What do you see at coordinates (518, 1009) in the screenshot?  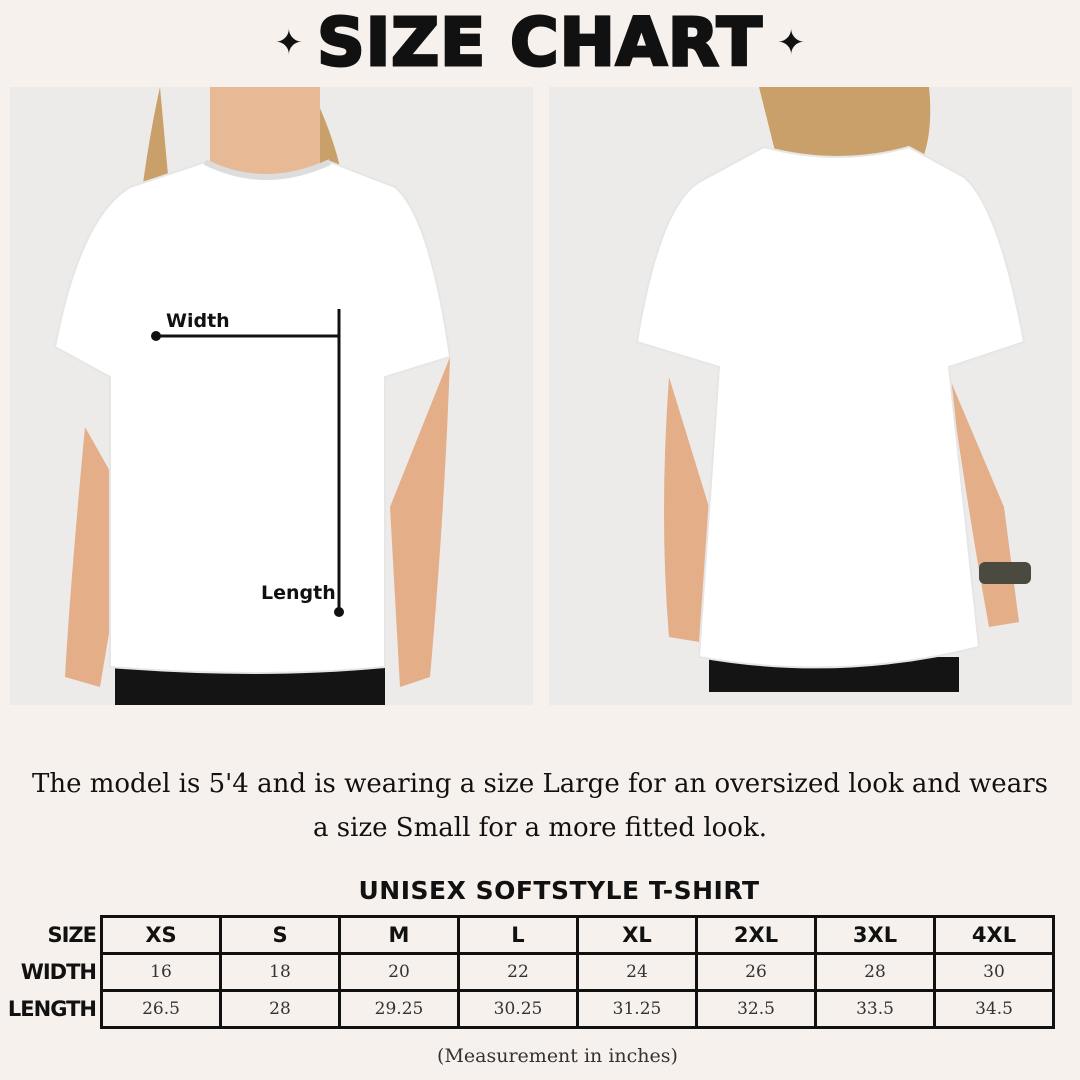 I see `length-cell: 30.25` at bounding box center [518, 1009].